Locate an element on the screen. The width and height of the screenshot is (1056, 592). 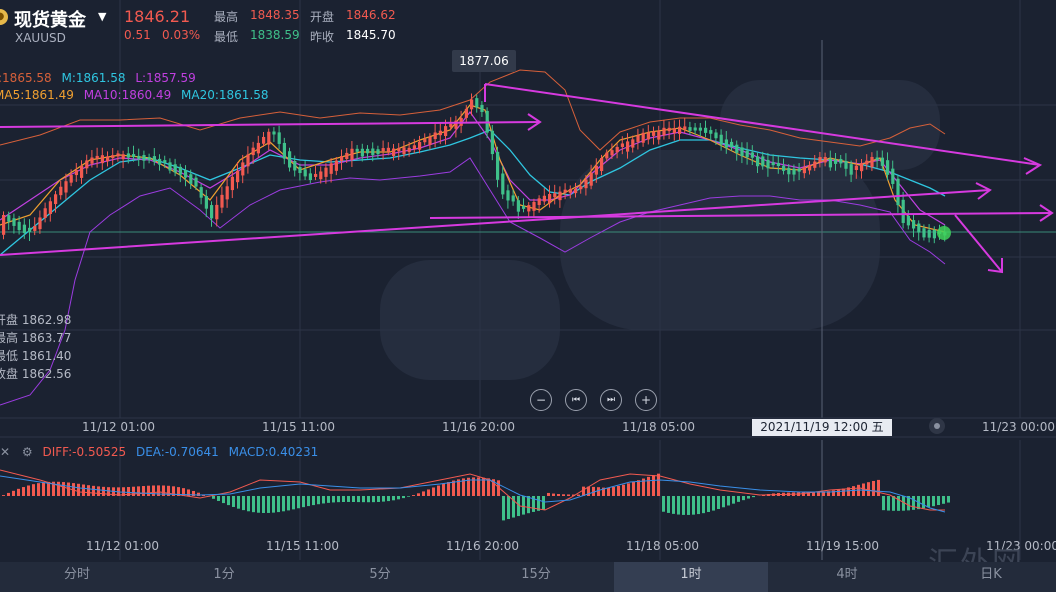
zoom-in-button: + is located at coordinates (646, 400).